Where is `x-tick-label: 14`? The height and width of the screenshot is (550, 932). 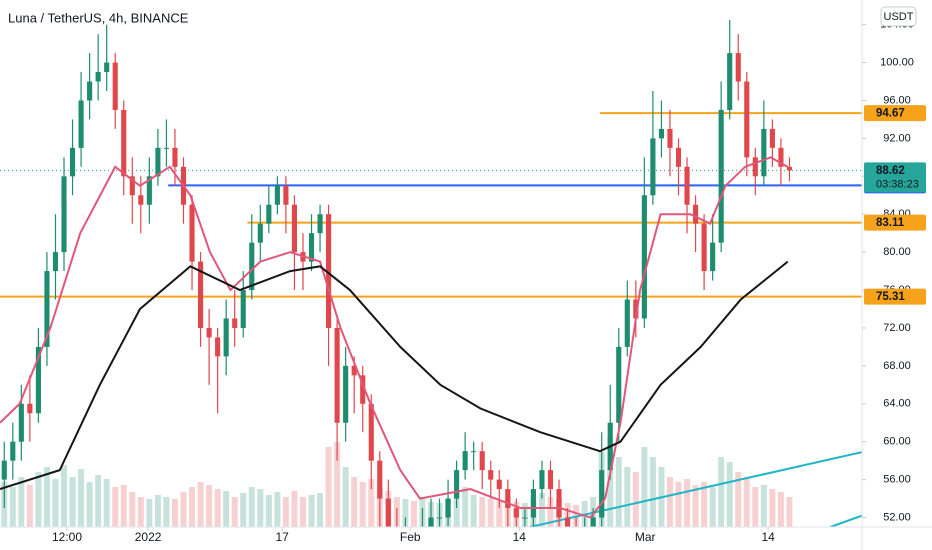 x-tick-label: 14 is located at coordinates (520, 537).